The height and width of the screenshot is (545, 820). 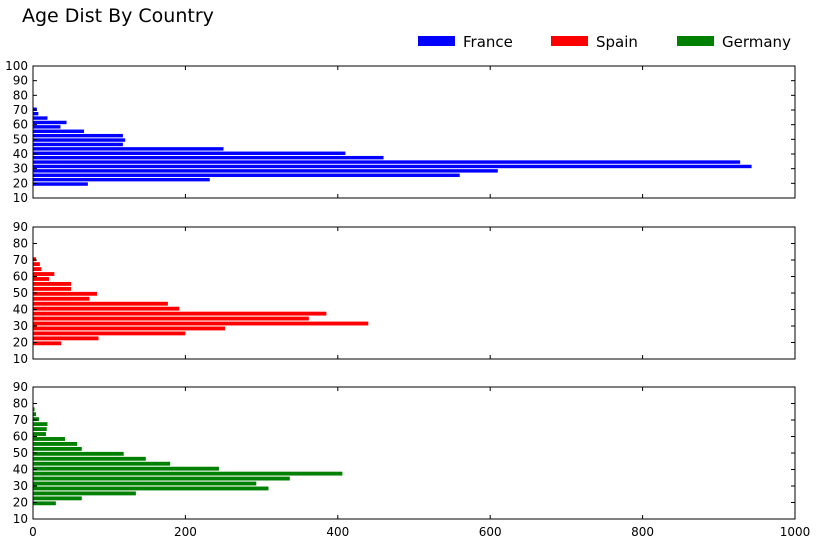 I want to click on legend: France Spain Germany, so click(x=604, y=42).